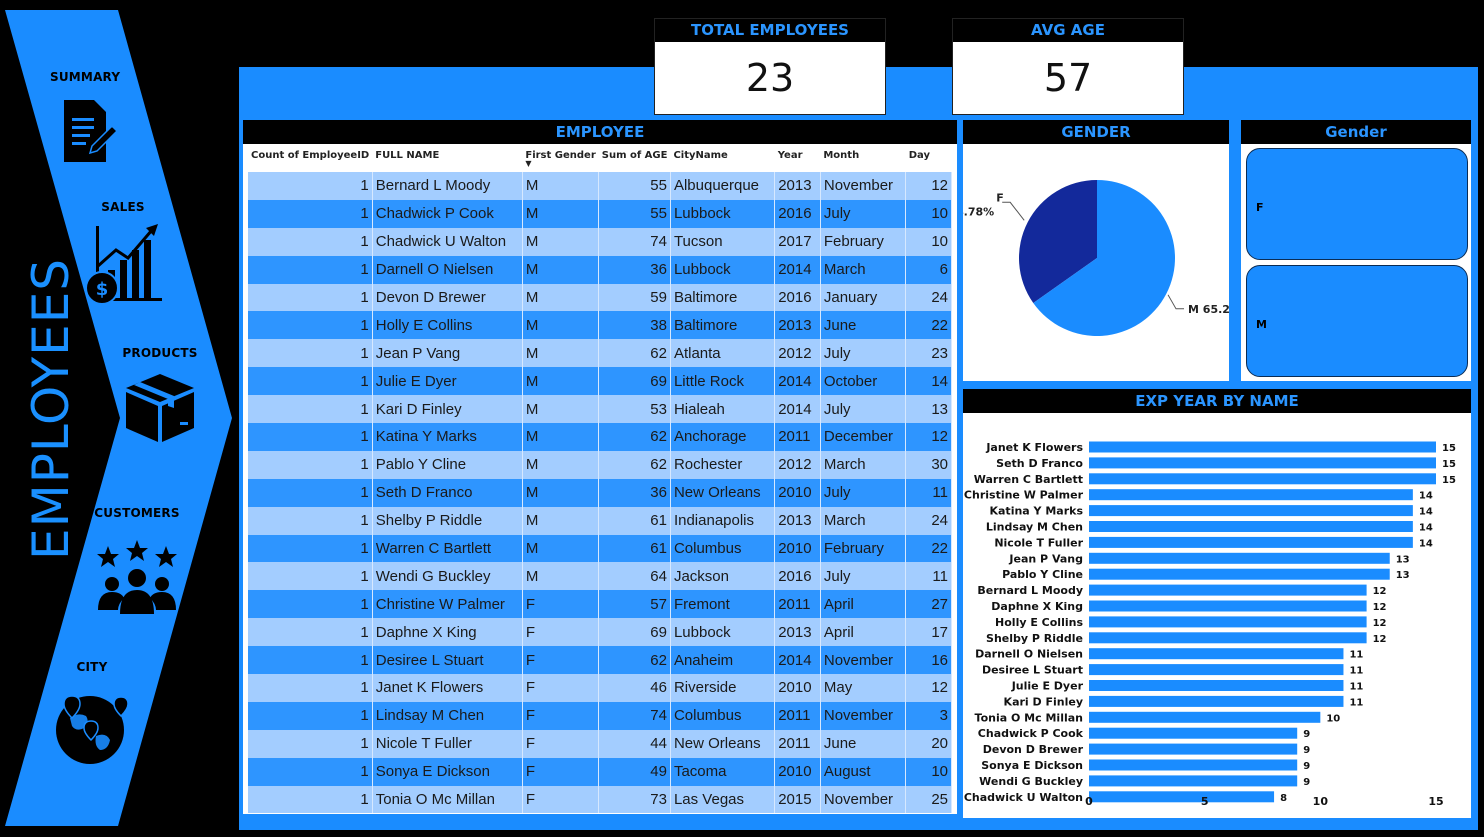 This screenshot has height=837, width=1484. I want to click on cell-month: May, so click(863, 688).